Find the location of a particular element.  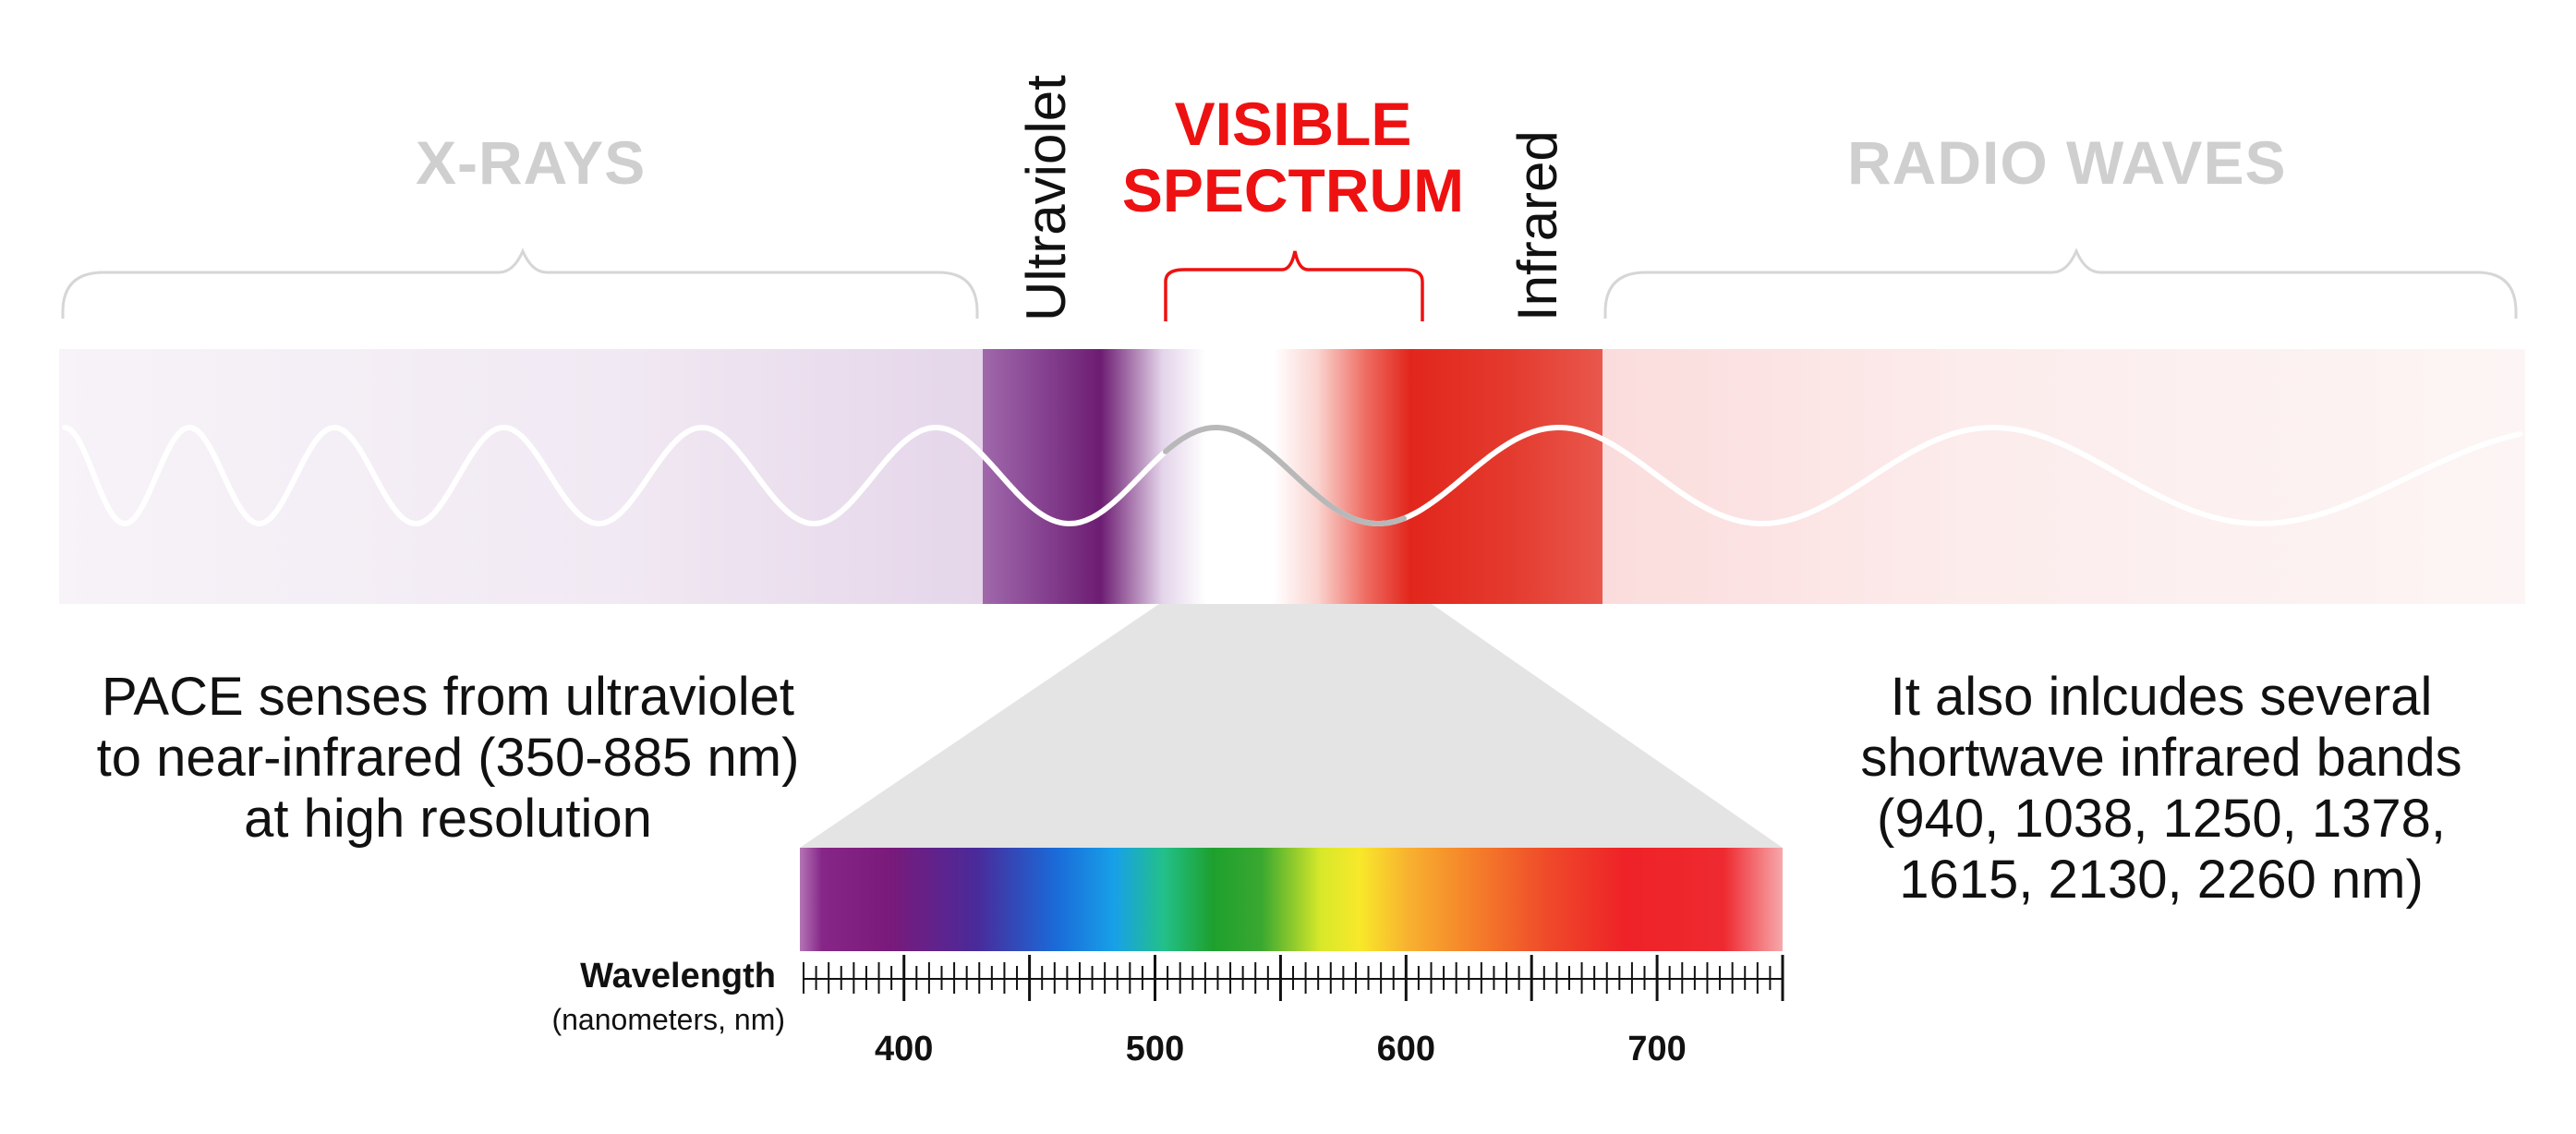

zoom-projection is located at coordinates (1291, 726).